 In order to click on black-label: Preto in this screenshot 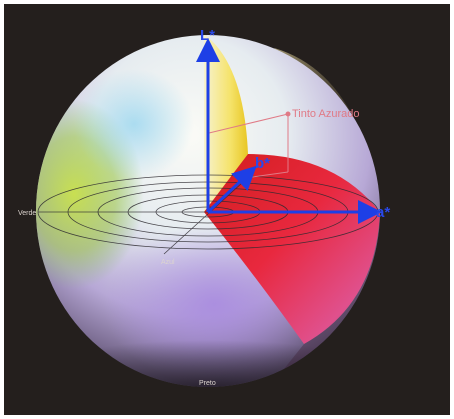, I will do `click(207, 383)`.